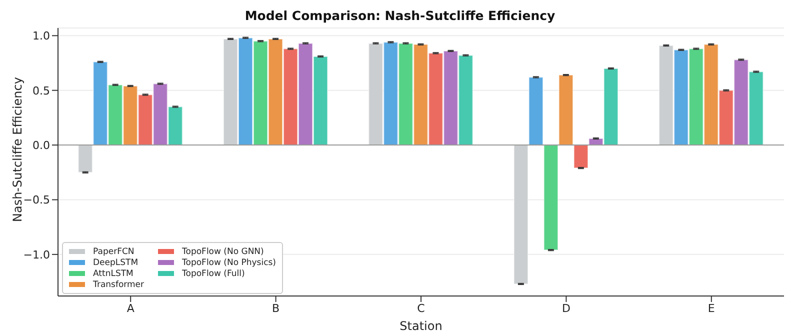  Describe the element at coordinates (36, 255) in the screenshot. I see `y-tick-label: −1.0` at that location.